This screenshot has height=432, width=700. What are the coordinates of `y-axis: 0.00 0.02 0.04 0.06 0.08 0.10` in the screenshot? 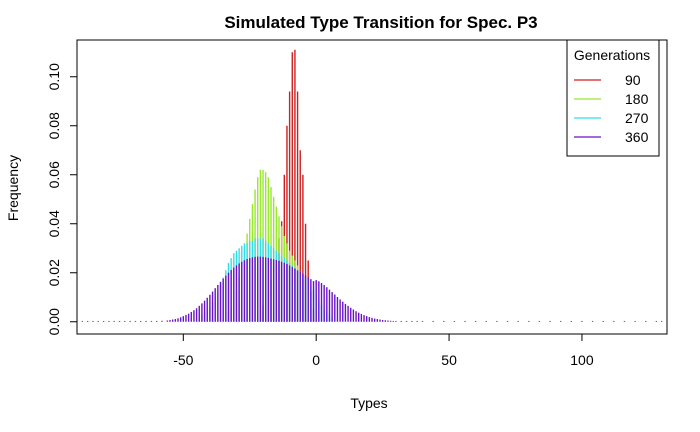 It's located at (62, 199).